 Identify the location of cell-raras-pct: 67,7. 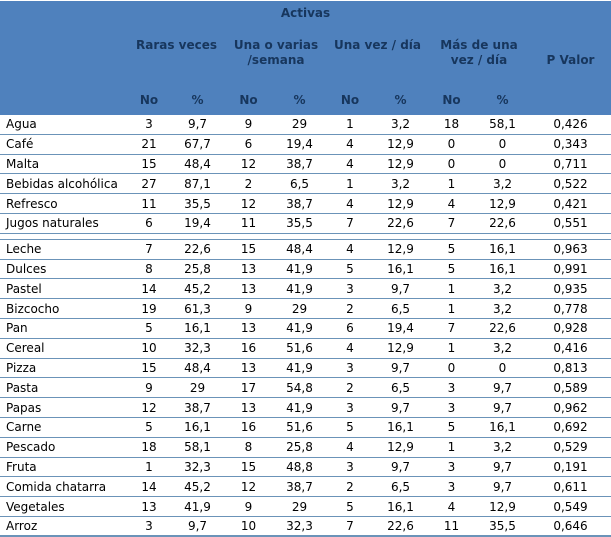
(197, 144).